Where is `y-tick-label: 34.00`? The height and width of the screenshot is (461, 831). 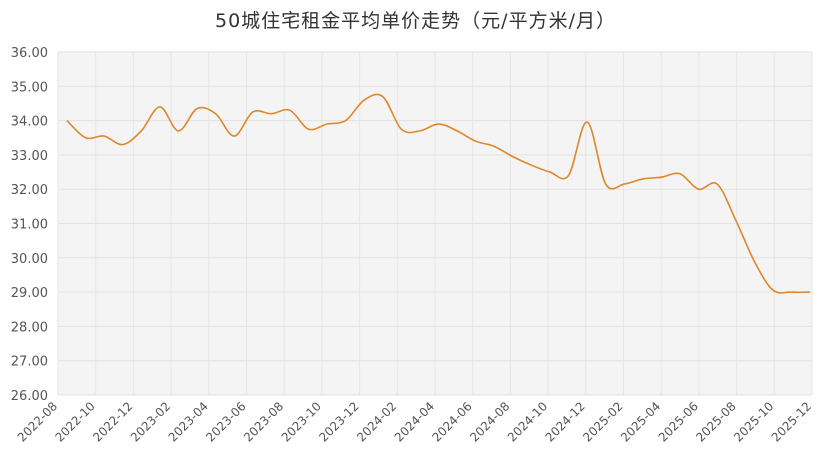 y-tick-label: 34.00 is located at coordinates (29, 122).